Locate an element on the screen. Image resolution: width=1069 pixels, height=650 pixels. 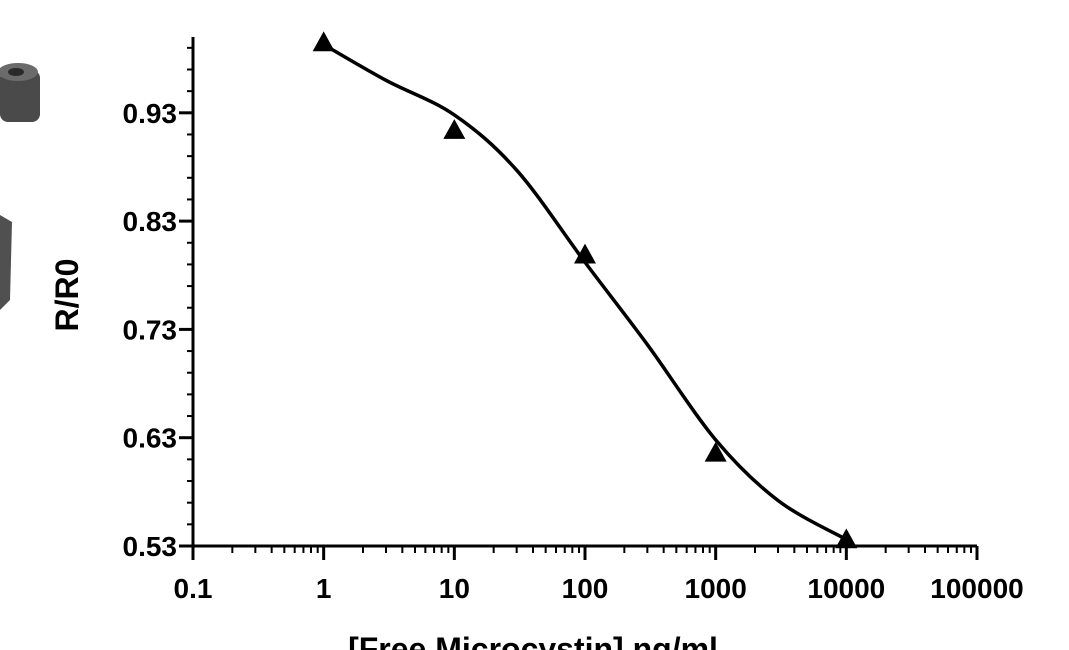
x-axis-label: [Free Microcystin] ng/ml is located at coordinates (533, 640).